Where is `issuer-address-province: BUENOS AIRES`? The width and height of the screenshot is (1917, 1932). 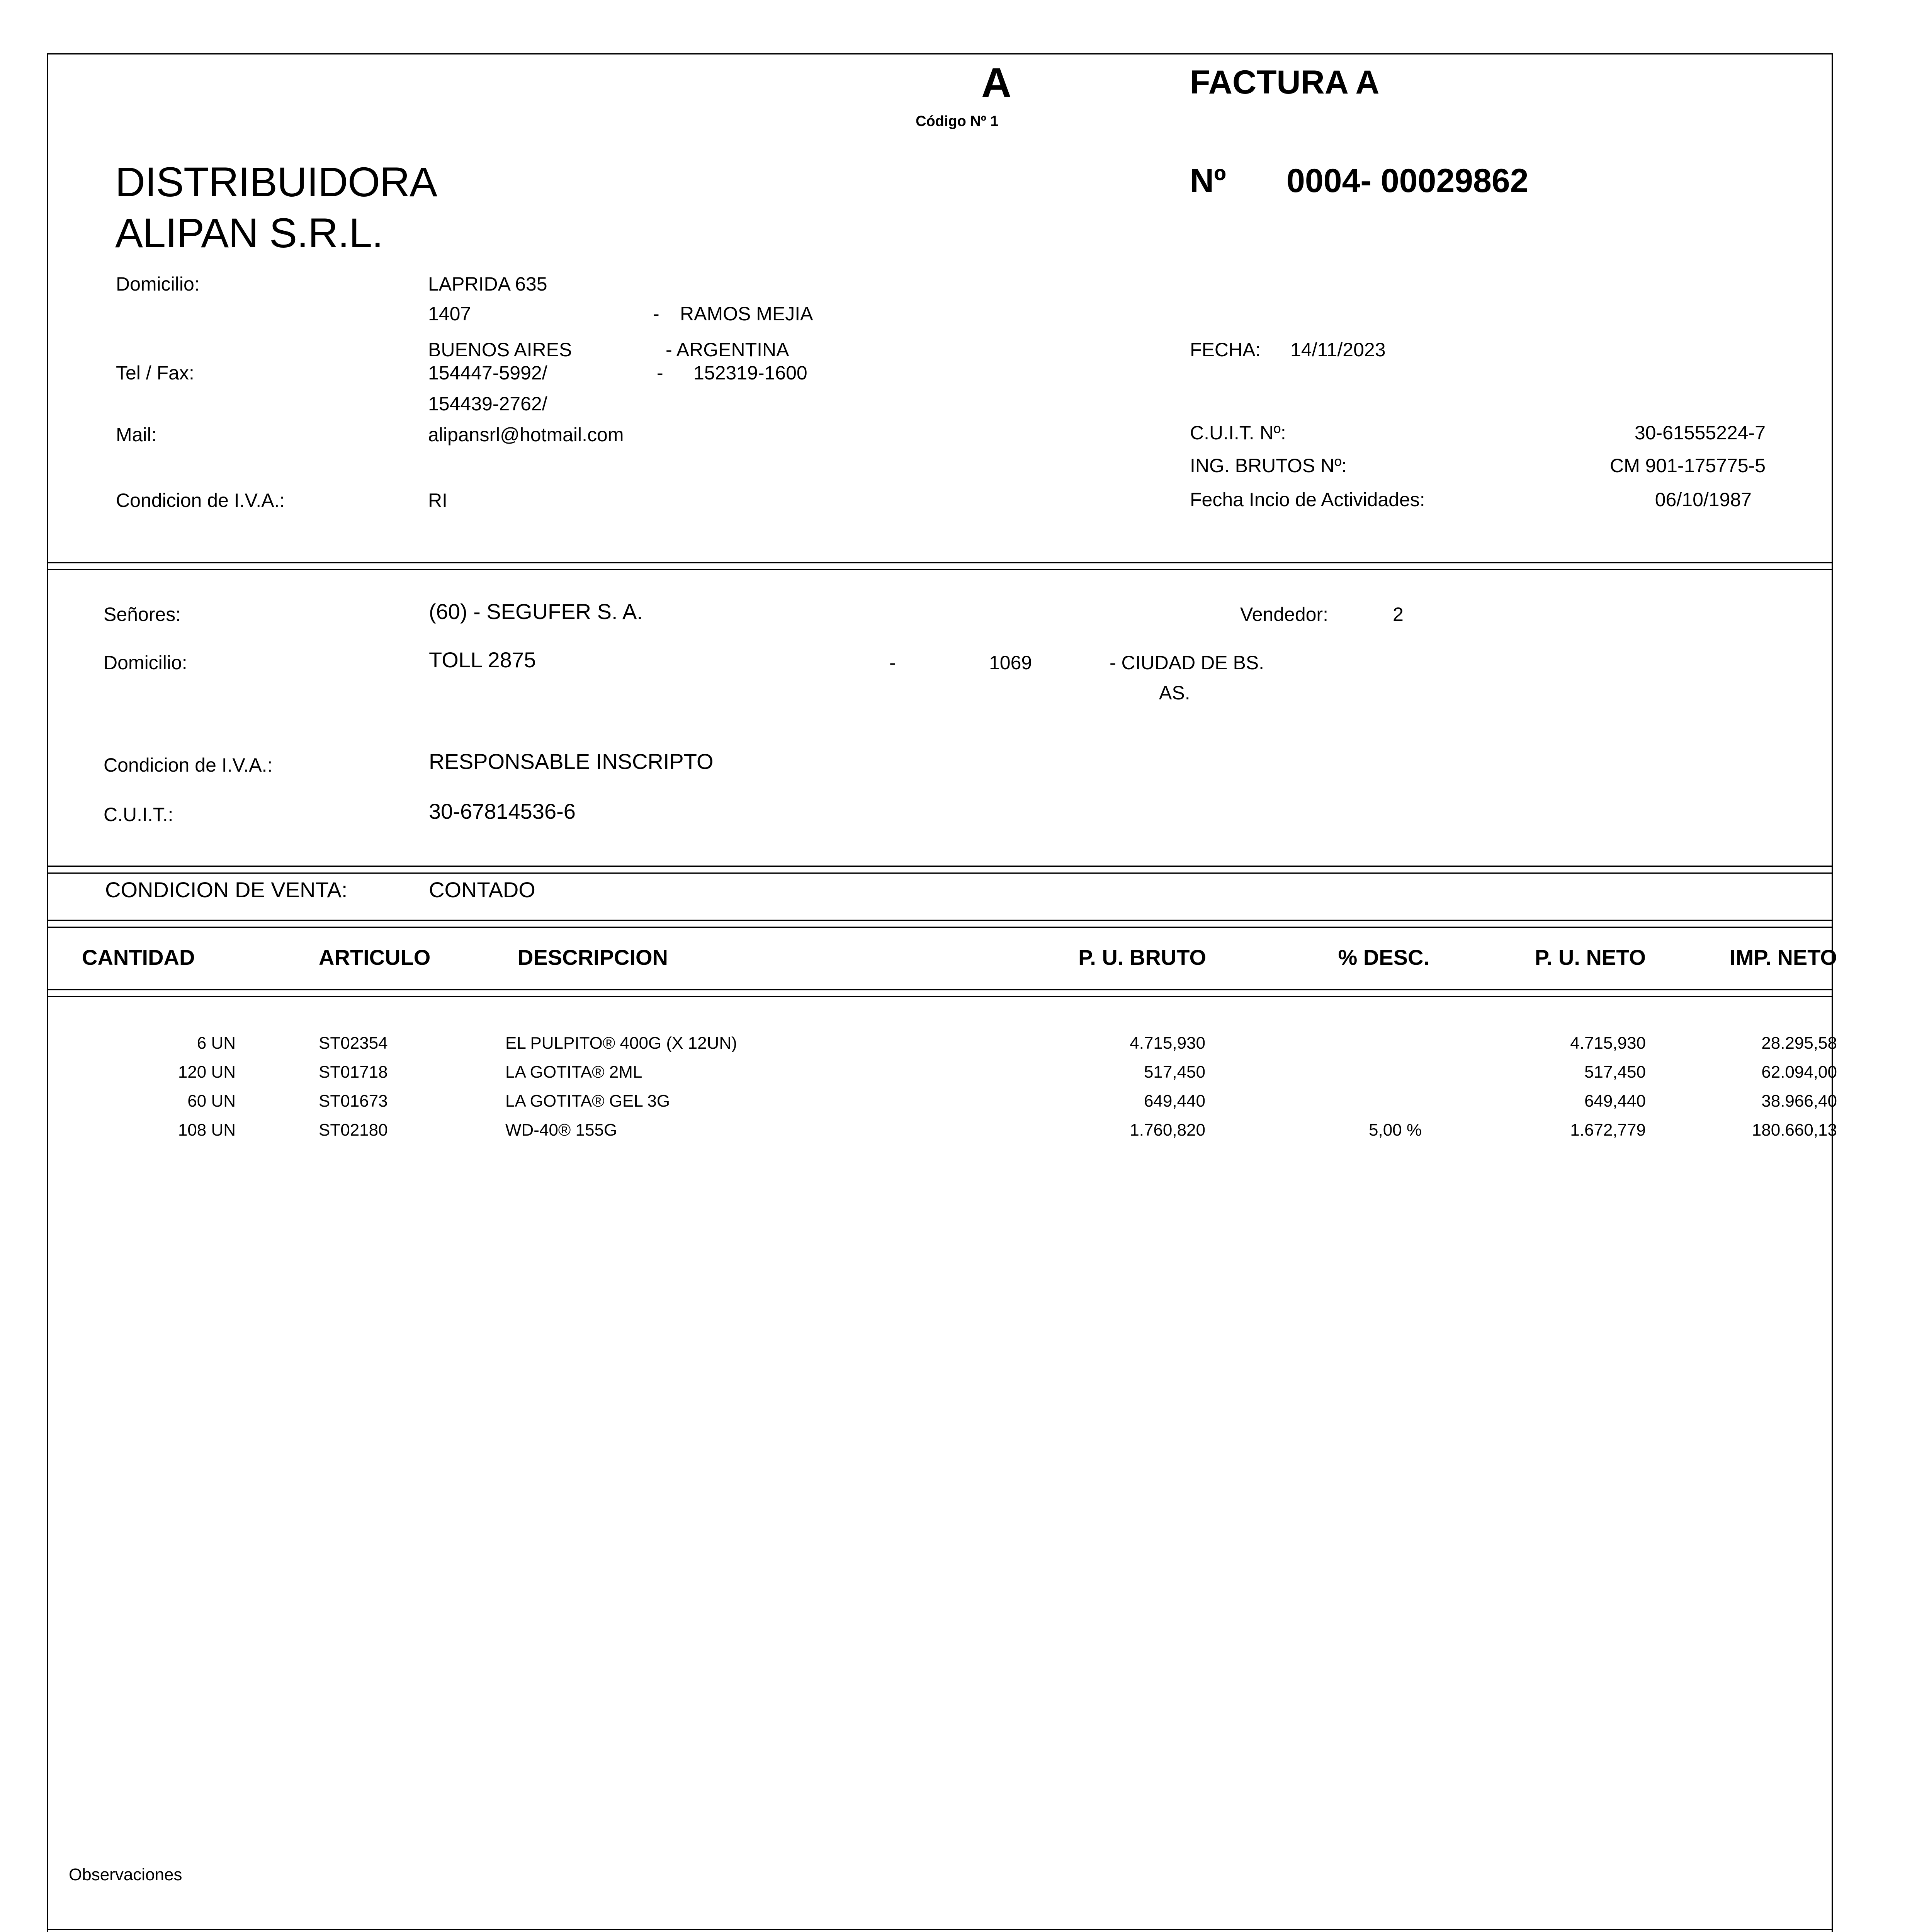 issuer-address-province: BUENOS AIRES is located at coordinates (500, 350).